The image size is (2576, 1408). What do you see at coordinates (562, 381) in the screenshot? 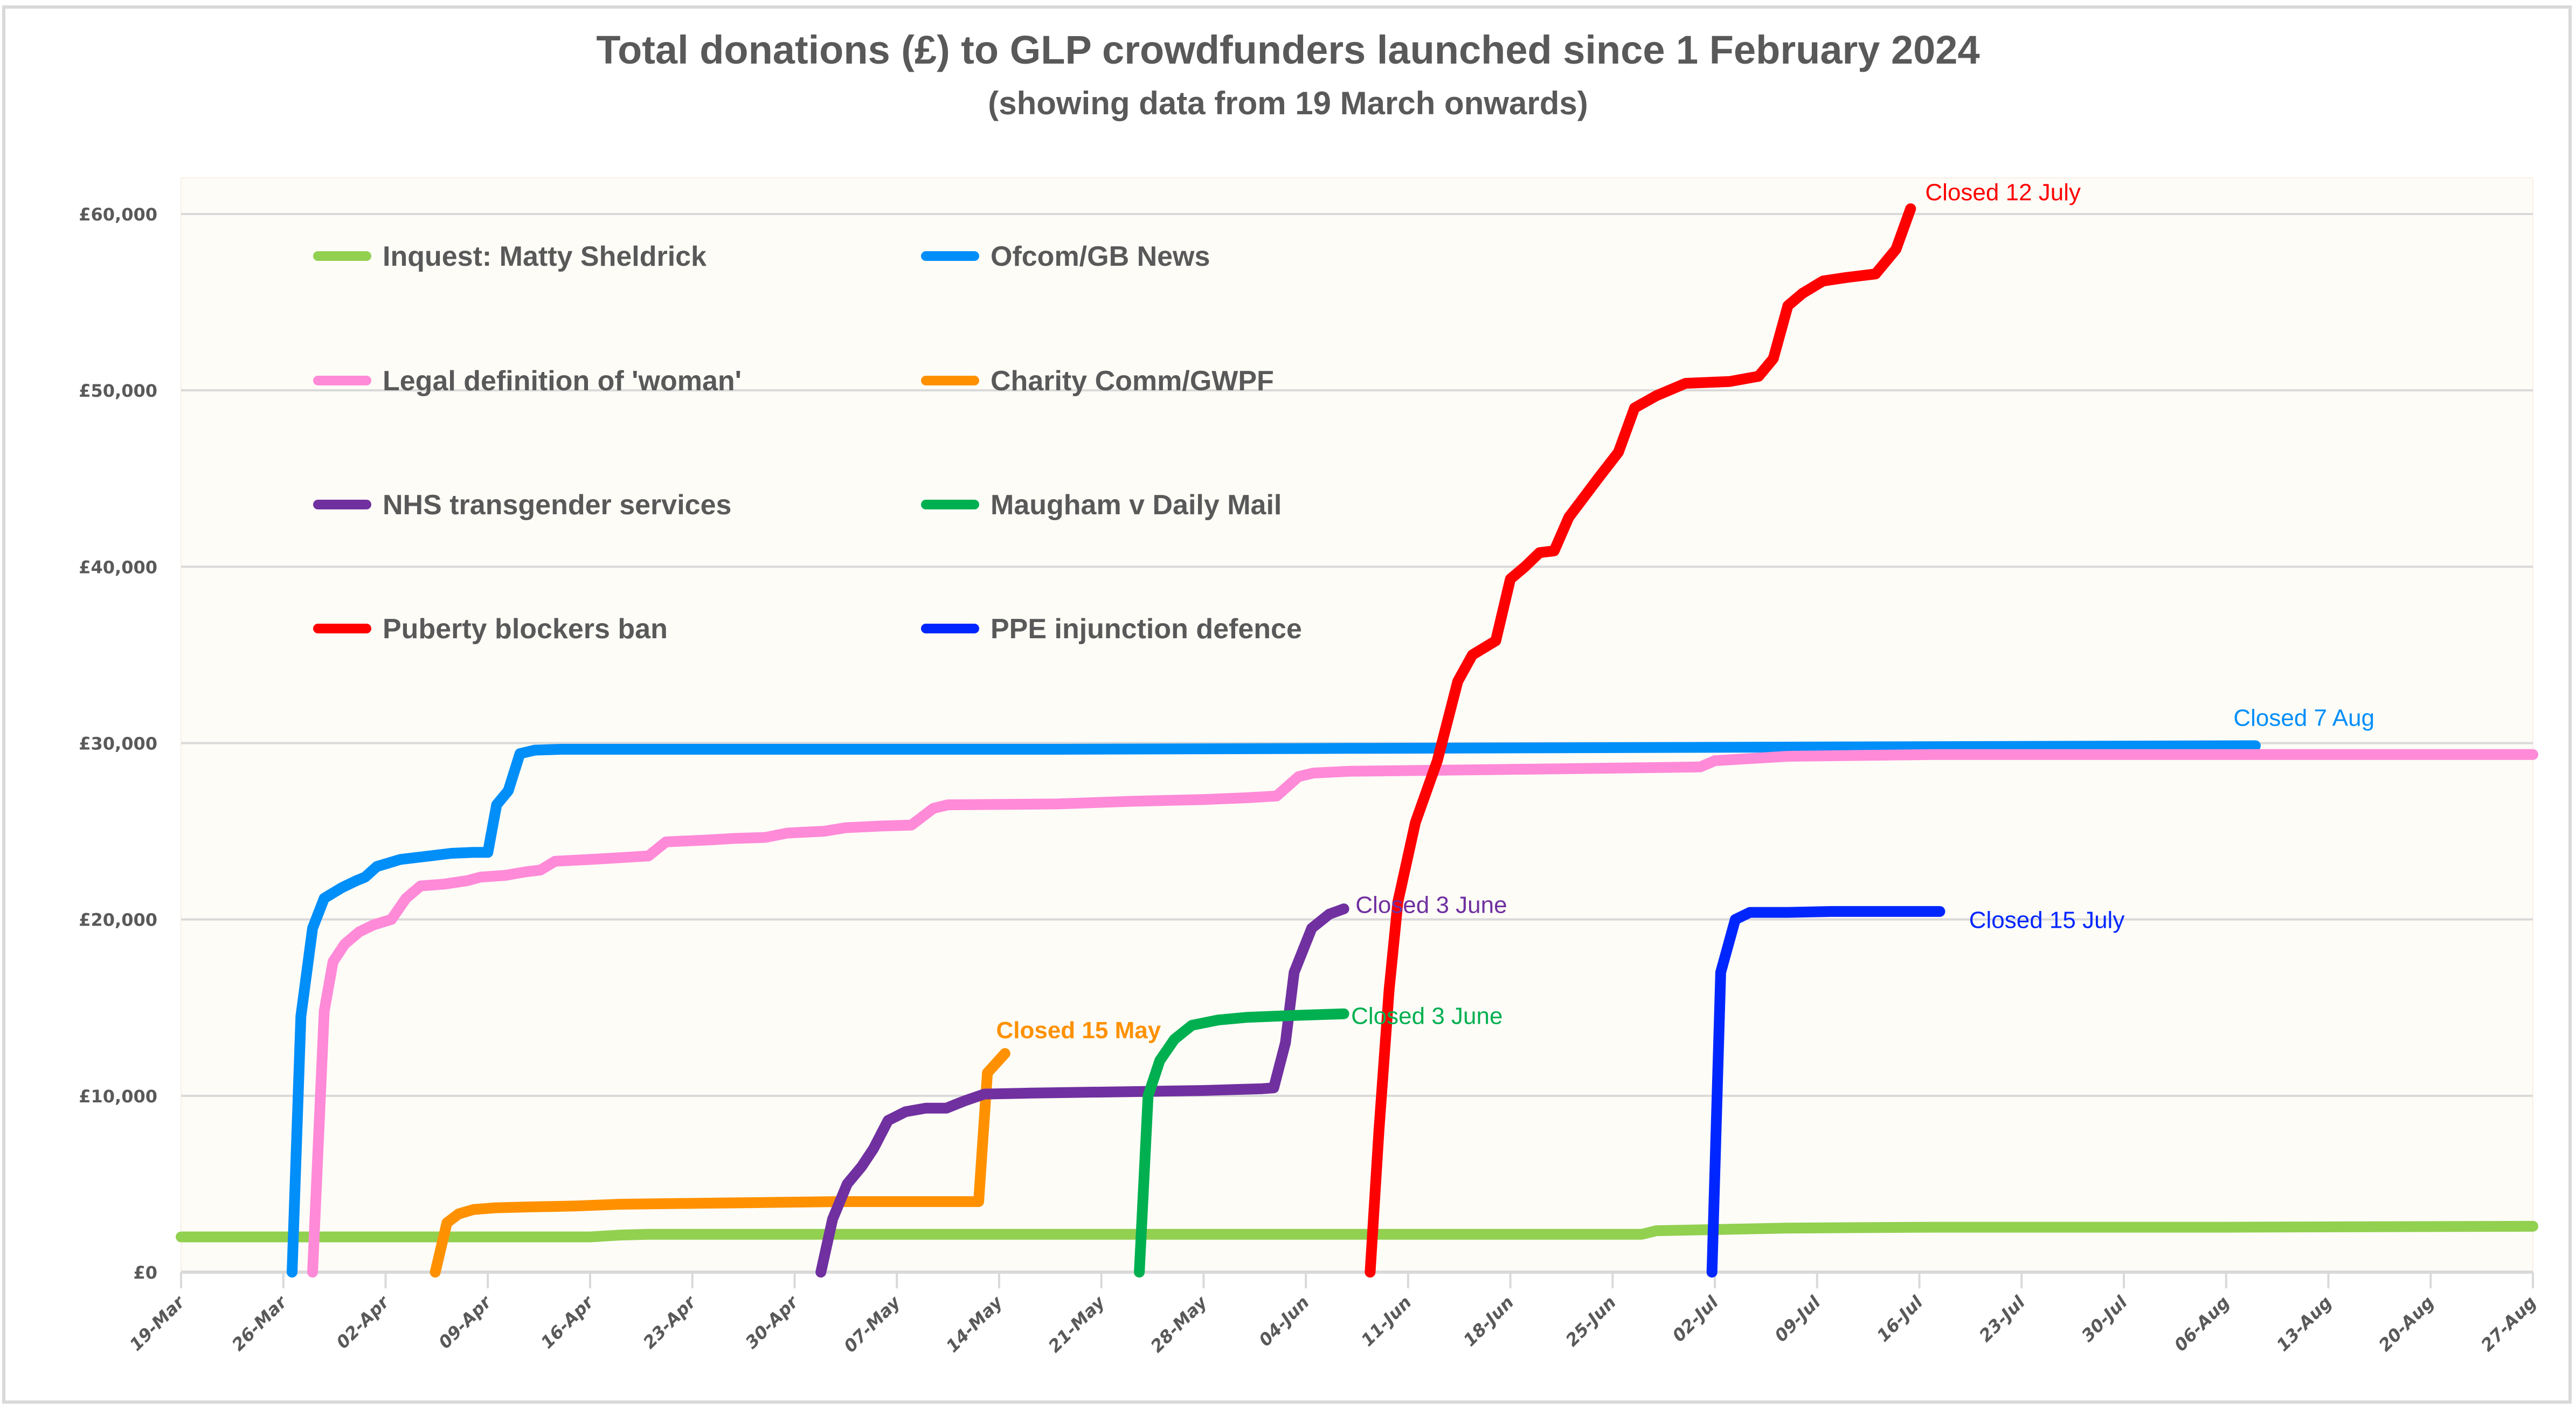
I see `legend-label: Legal definition of 'woman'` at bounding box center [562, 381].